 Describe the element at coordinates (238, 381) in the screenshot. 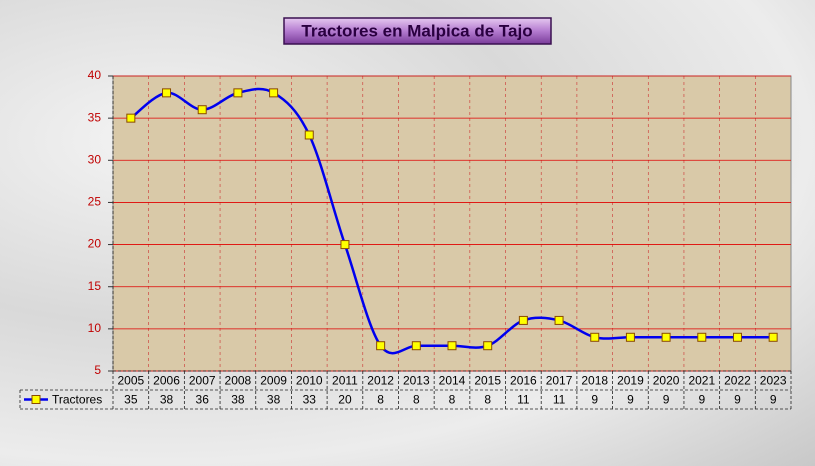

I see `x-tick-label: 2008` at that location.